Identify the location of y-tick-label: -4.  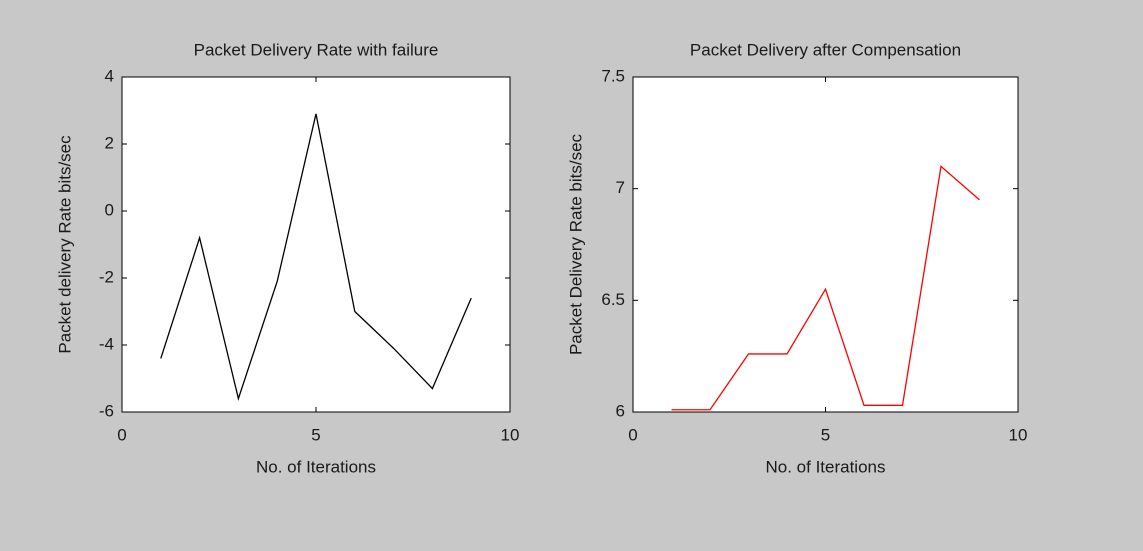
(106, 343).